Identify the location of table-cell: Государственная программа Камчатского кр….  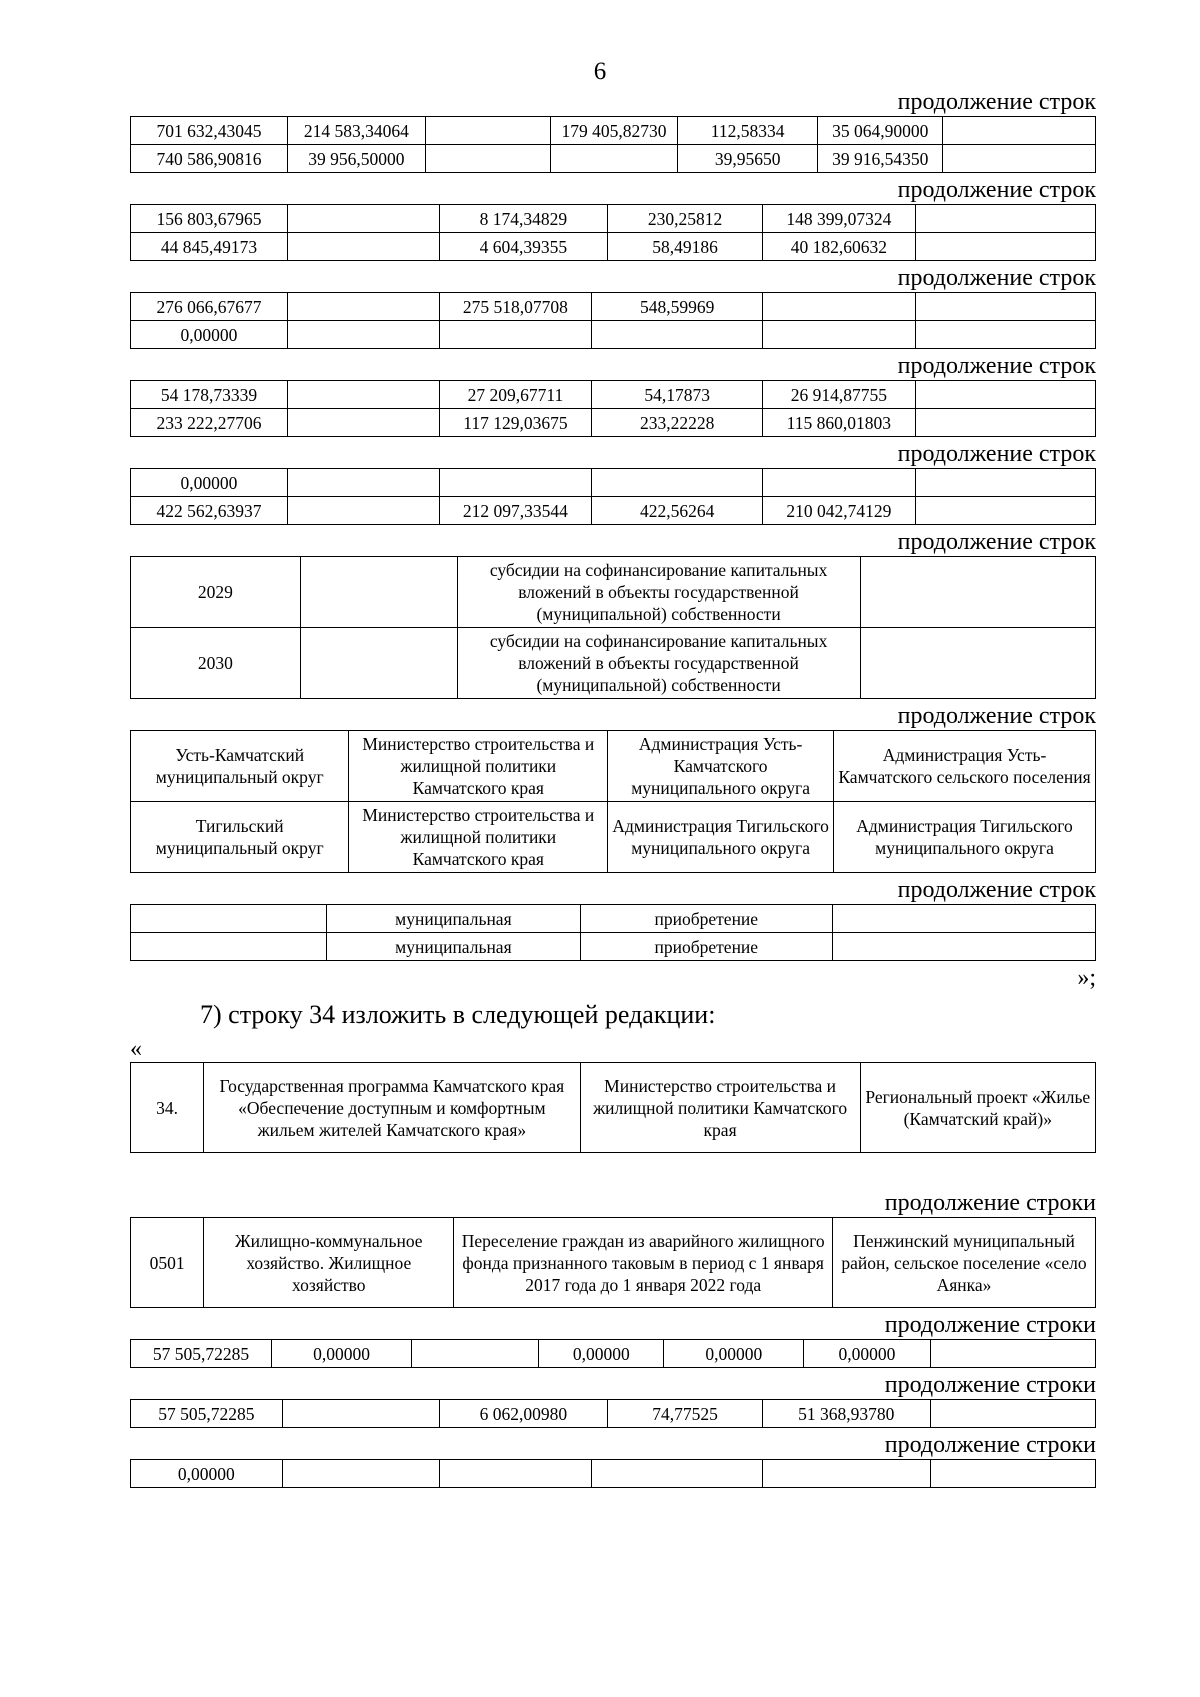
(392, 1107).